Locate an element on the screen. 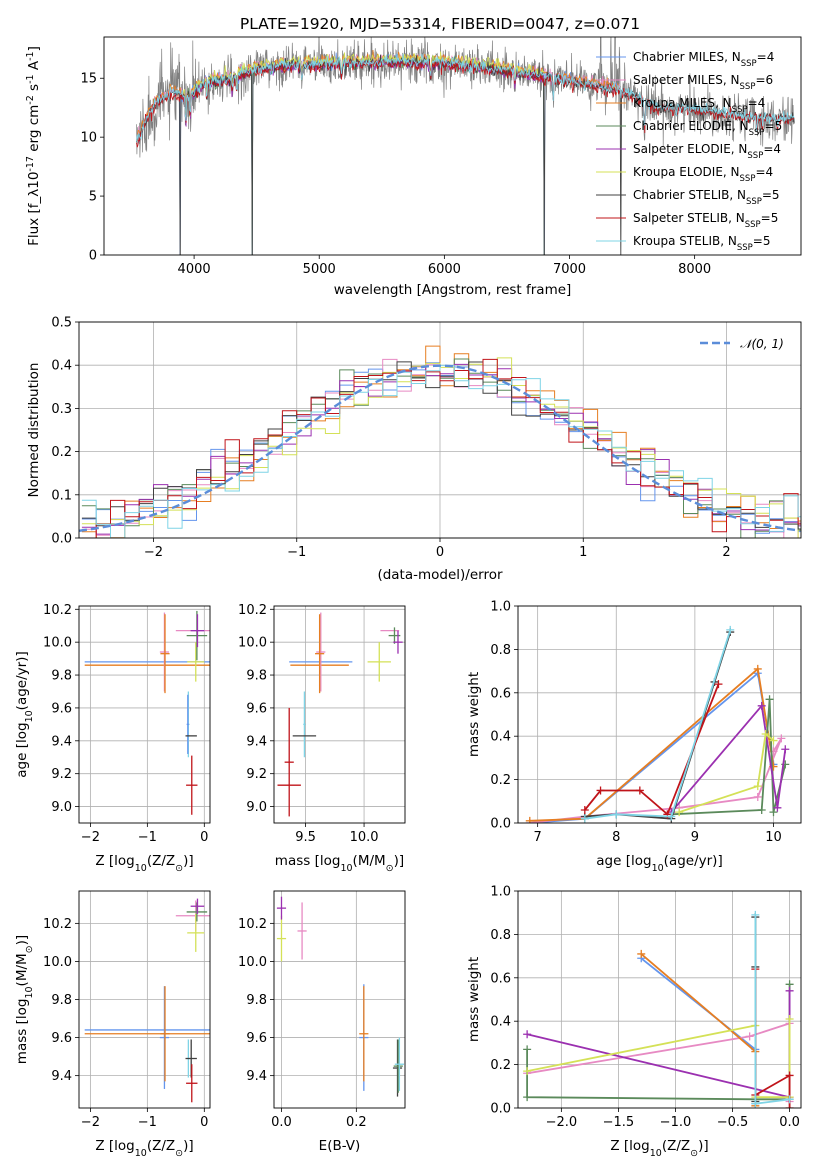 This screenshot has width=819, height=1170. x-tick-label: −2.0 is located at coordinates (562, 1122).